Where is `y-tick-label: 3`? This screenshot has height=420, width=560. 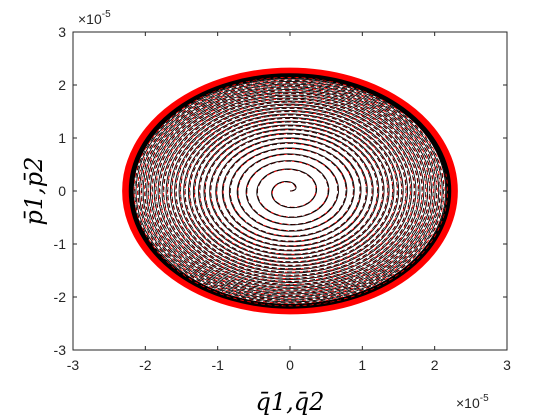 y-tick-label: 3 is located at coordinates (62, 32).